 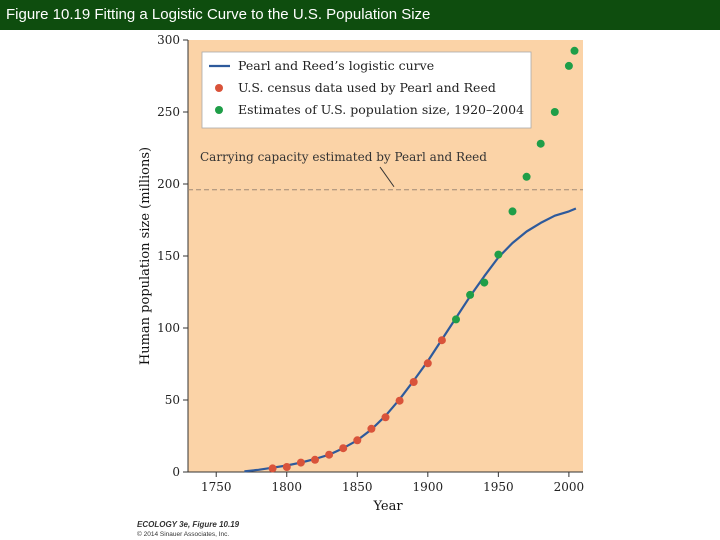 What do you see at coordinates (569, 487) in the screenshot?
I see `x-tick-label: 2000` at bounding box center [569, 487].